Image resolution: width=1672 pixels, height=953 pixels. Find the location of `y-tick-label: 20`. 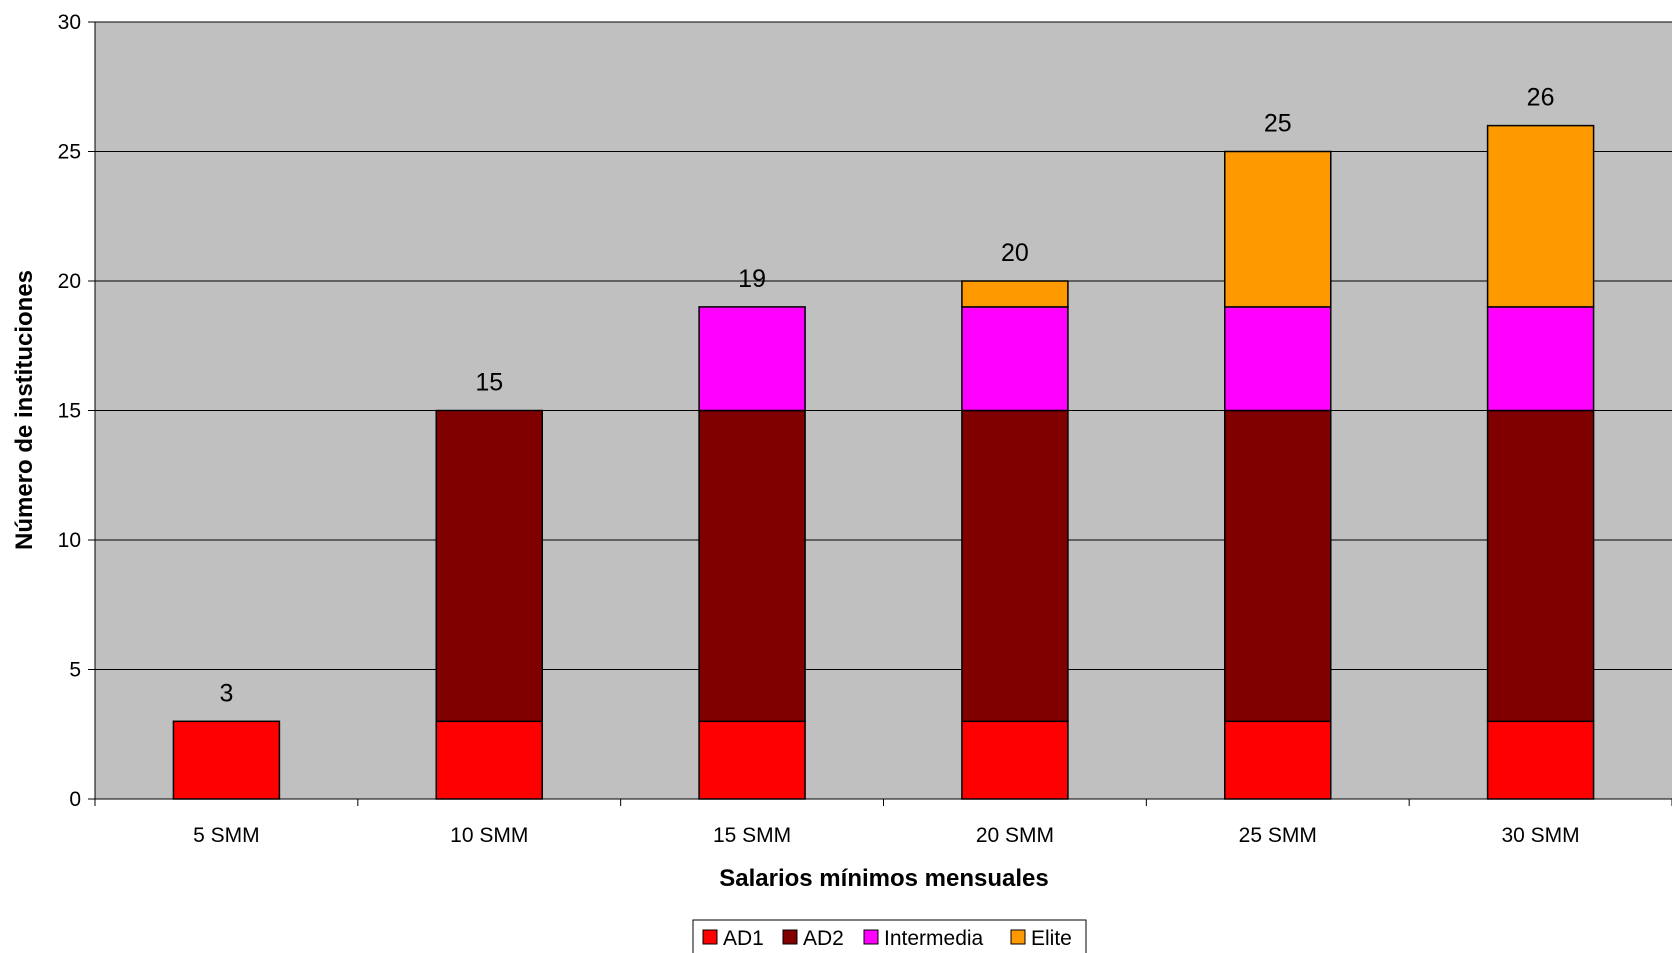

y-tick-label: 20 is located at coordinates (69, 281).